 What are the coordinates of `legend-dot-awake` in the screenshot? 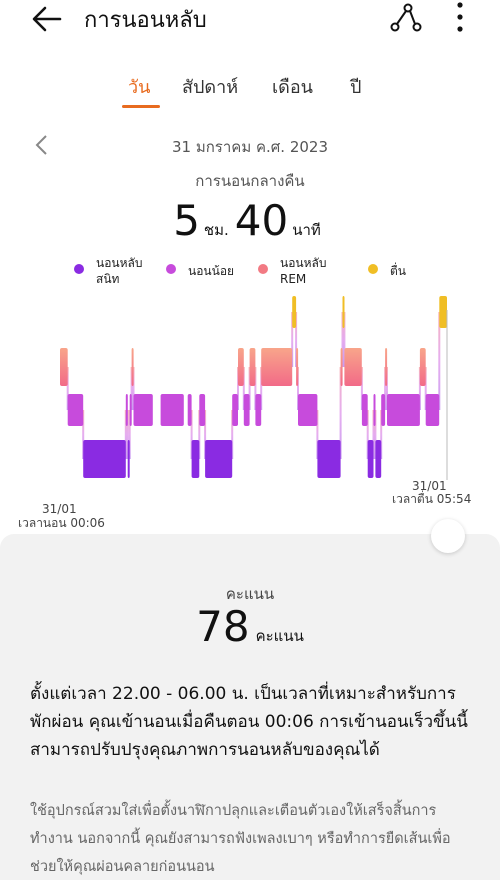 It's located at (373, 269).